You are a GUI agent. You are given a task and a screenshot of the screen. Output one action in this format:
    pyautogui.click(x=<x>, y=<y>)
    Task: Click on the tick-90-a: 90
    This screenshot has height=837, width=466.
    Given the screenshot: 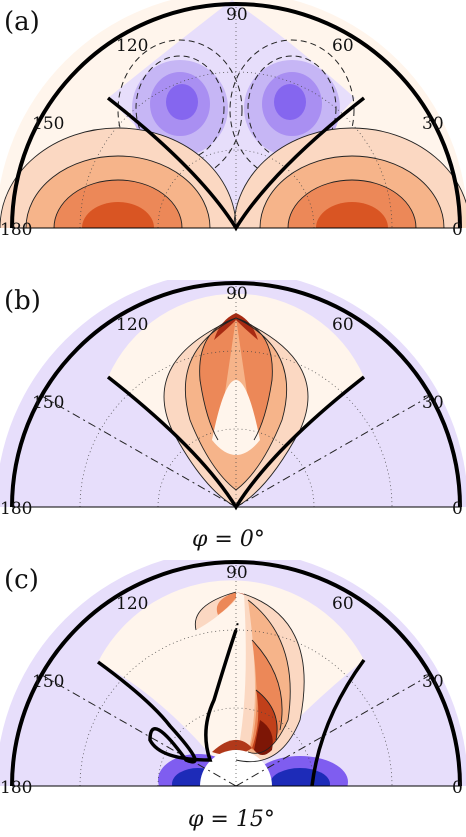 What is the action you would take?
    pyautogui.click(x=237, y=15)
    